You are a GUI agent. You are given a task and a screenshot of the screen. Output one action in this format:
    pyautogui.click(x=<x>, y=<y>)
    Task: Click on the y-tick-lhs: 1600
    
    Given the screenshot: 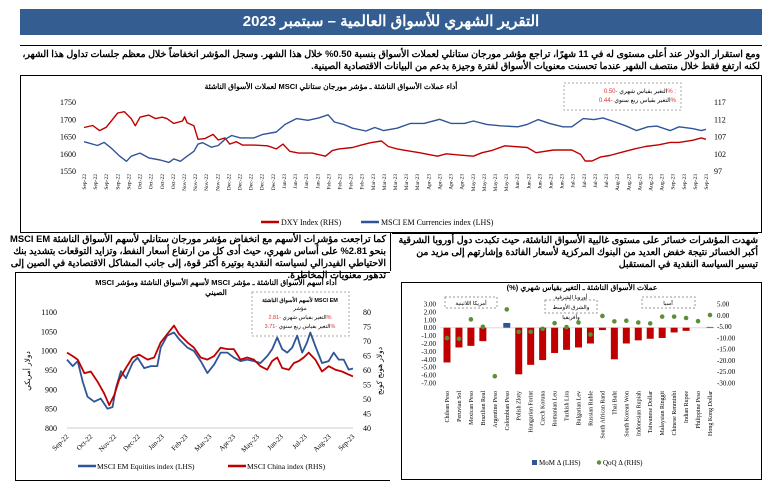 What is the action you would take?
    pyautogui.click(x=68, y=154)
    